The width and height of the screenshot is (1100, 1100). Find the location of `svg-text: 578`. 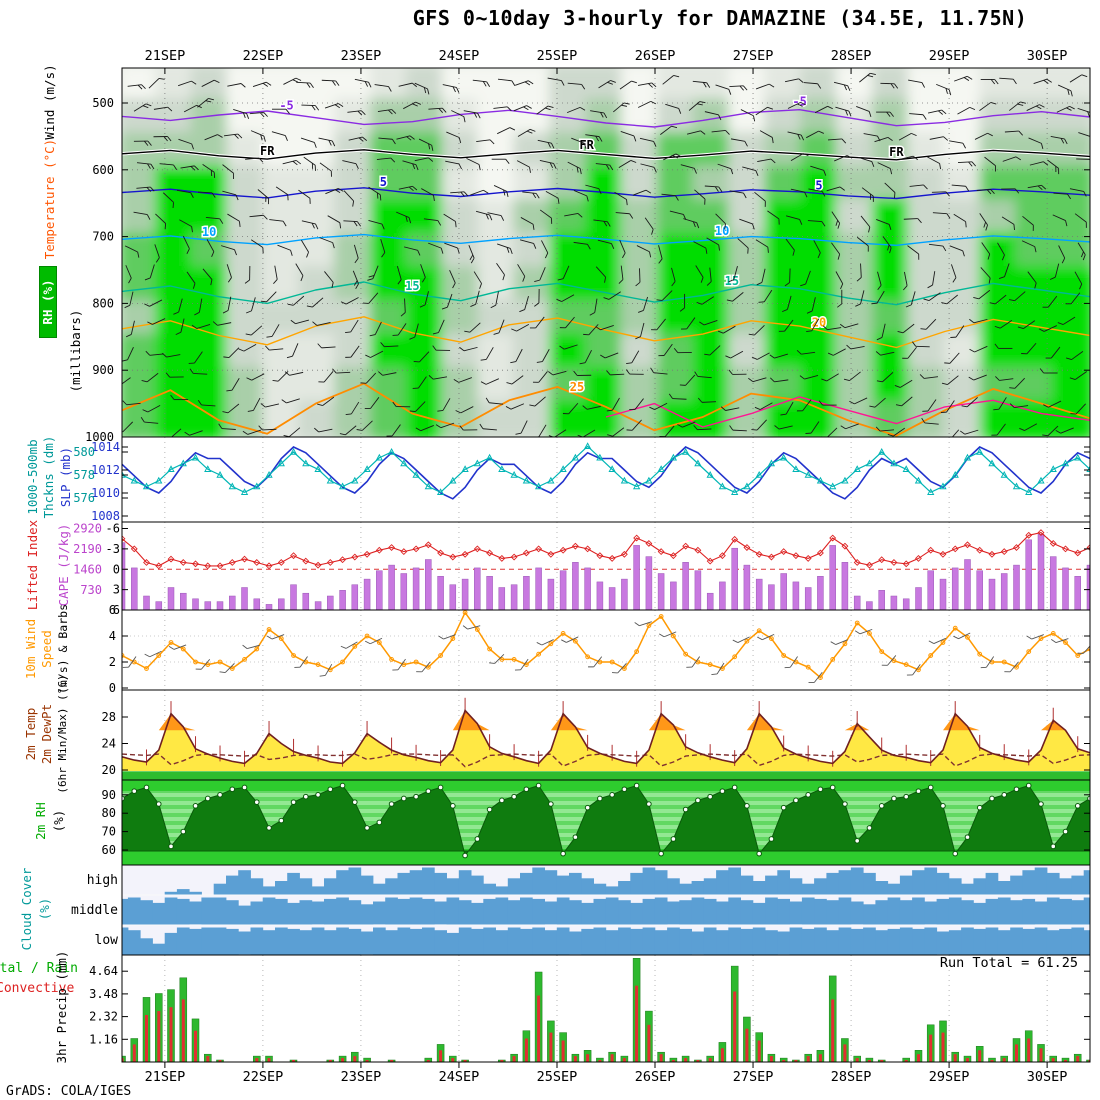

svg-text: 578 is located at coordinates (84, 475).